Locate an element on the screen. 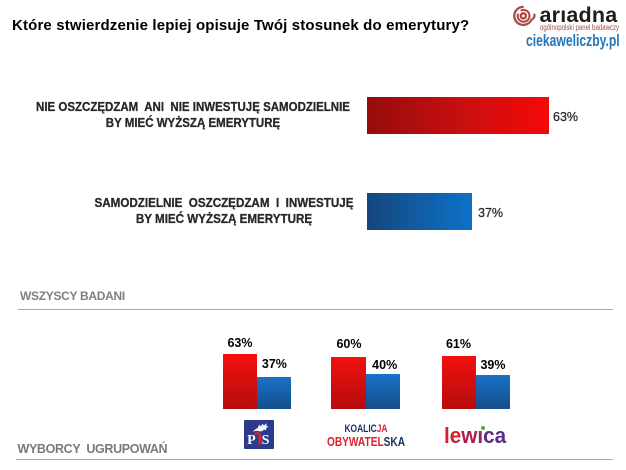 This screenshot has width=626, height=470. svg-text: S is located at coordinates (266, 440).